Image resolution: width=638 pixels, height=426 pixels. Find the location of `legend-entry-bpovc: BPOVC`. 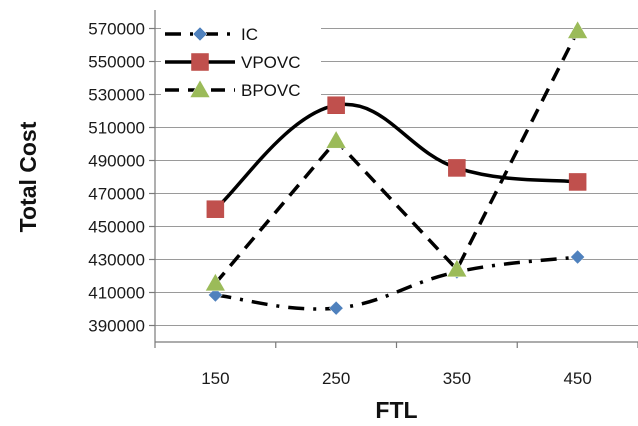

legend-entry-bpovc: BPOVC is located at coordinates (233, 89).